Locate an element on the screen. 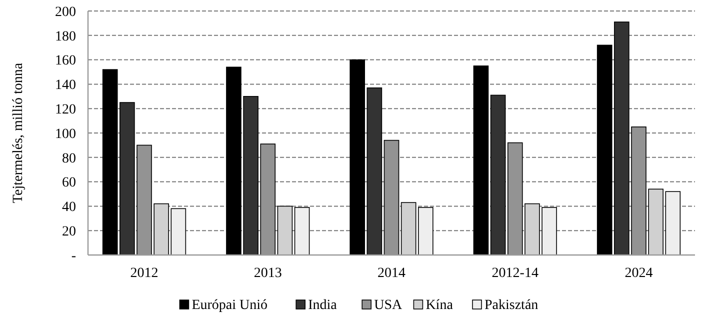 This screenshot has width=707, height=323. y-tick-label: 180 is located at coordinates (65, 36).